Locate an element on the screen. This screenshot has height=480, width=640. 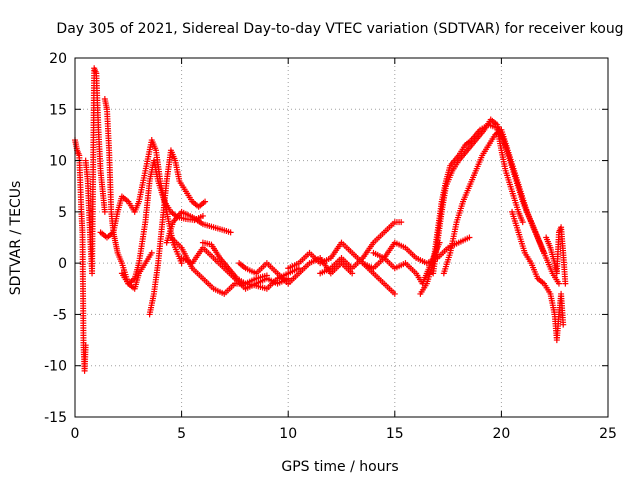
x-axis-label: GPS time / hours is located at coordinates (339, 467).